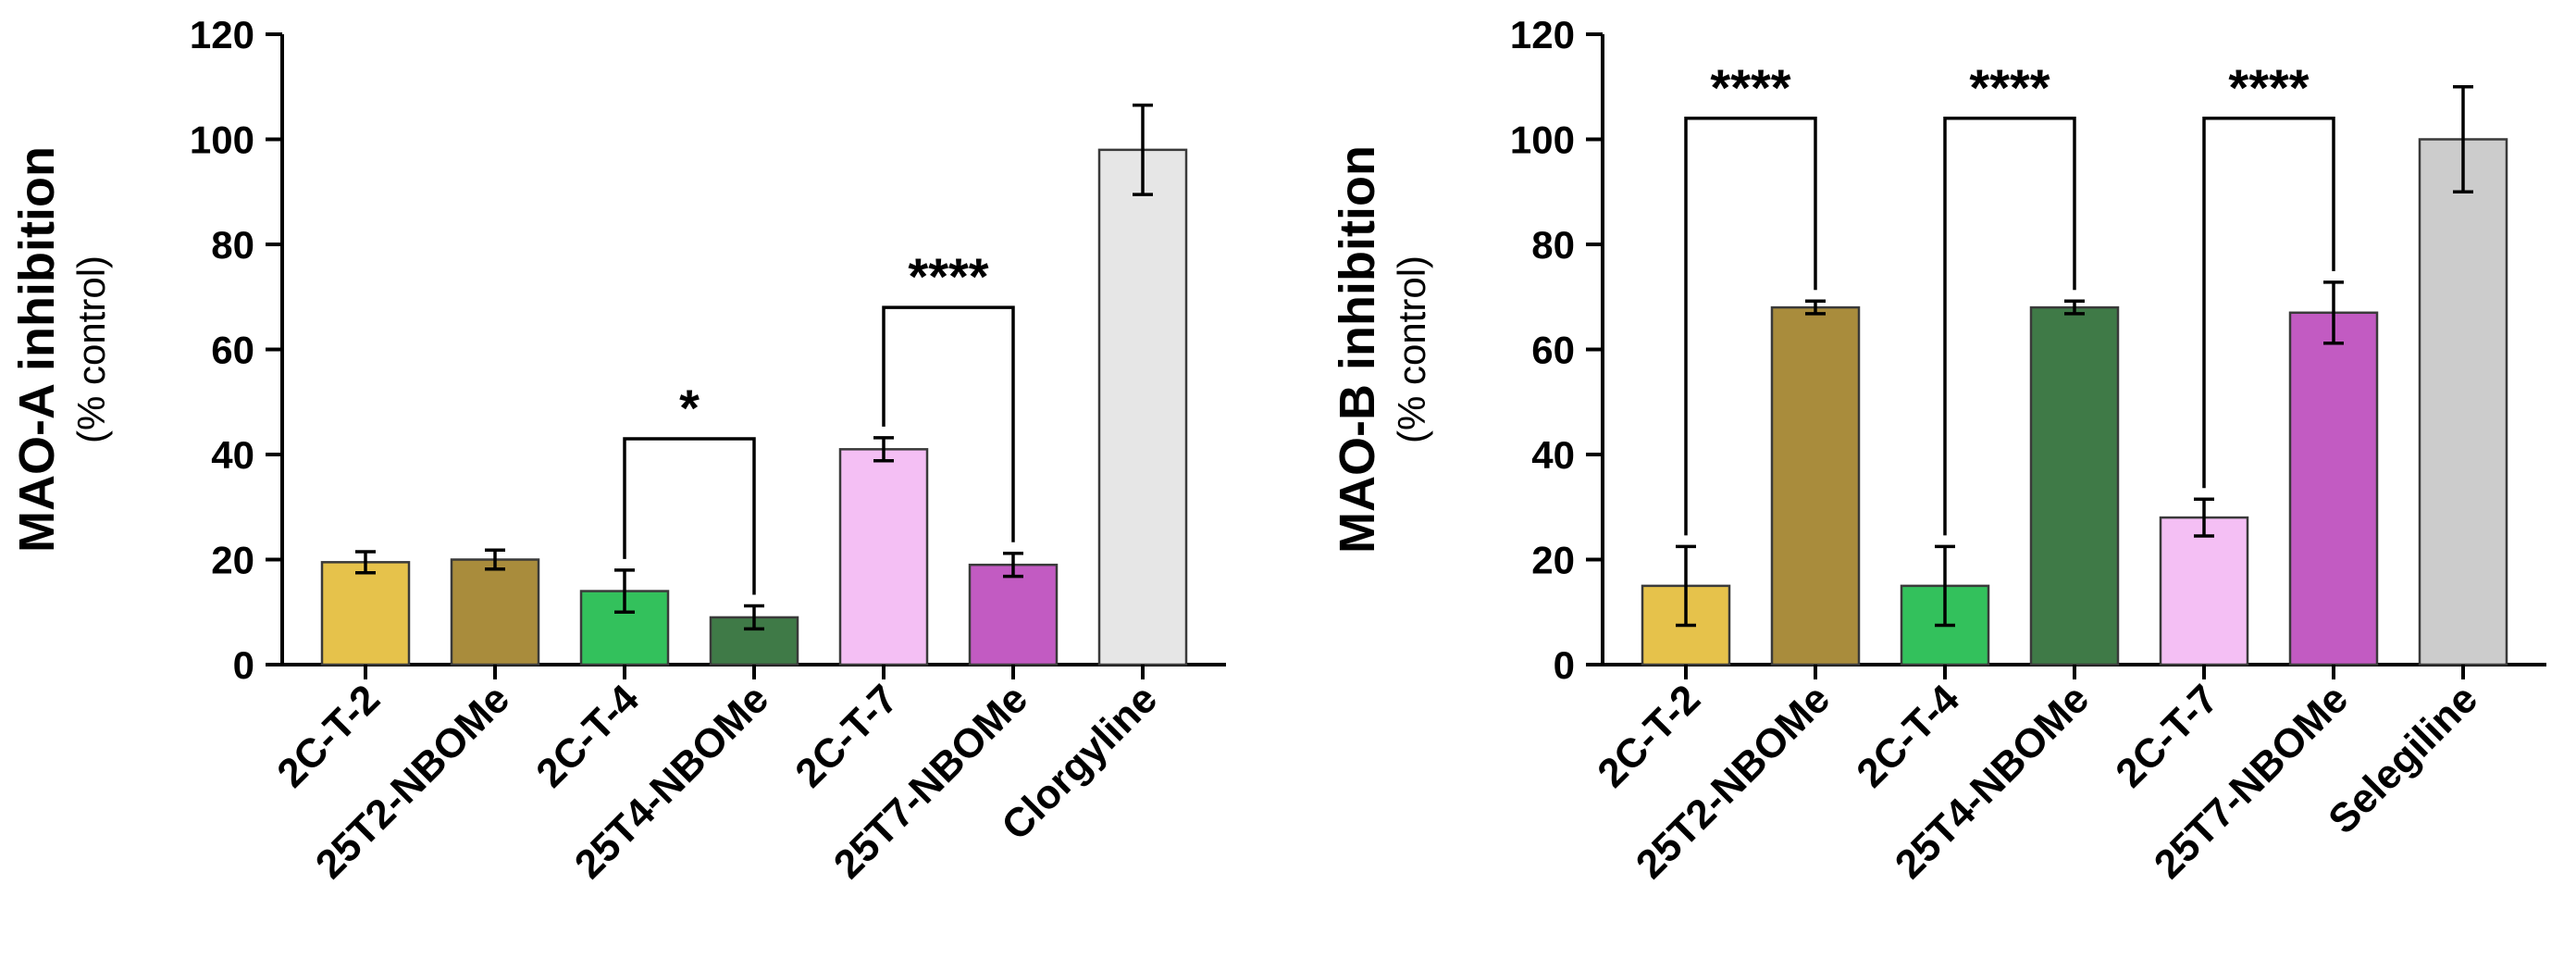  Describe the element at coordinates (1543, 34) in the screenshot. I see `mao-b-y-tick-label: 120` at that location.